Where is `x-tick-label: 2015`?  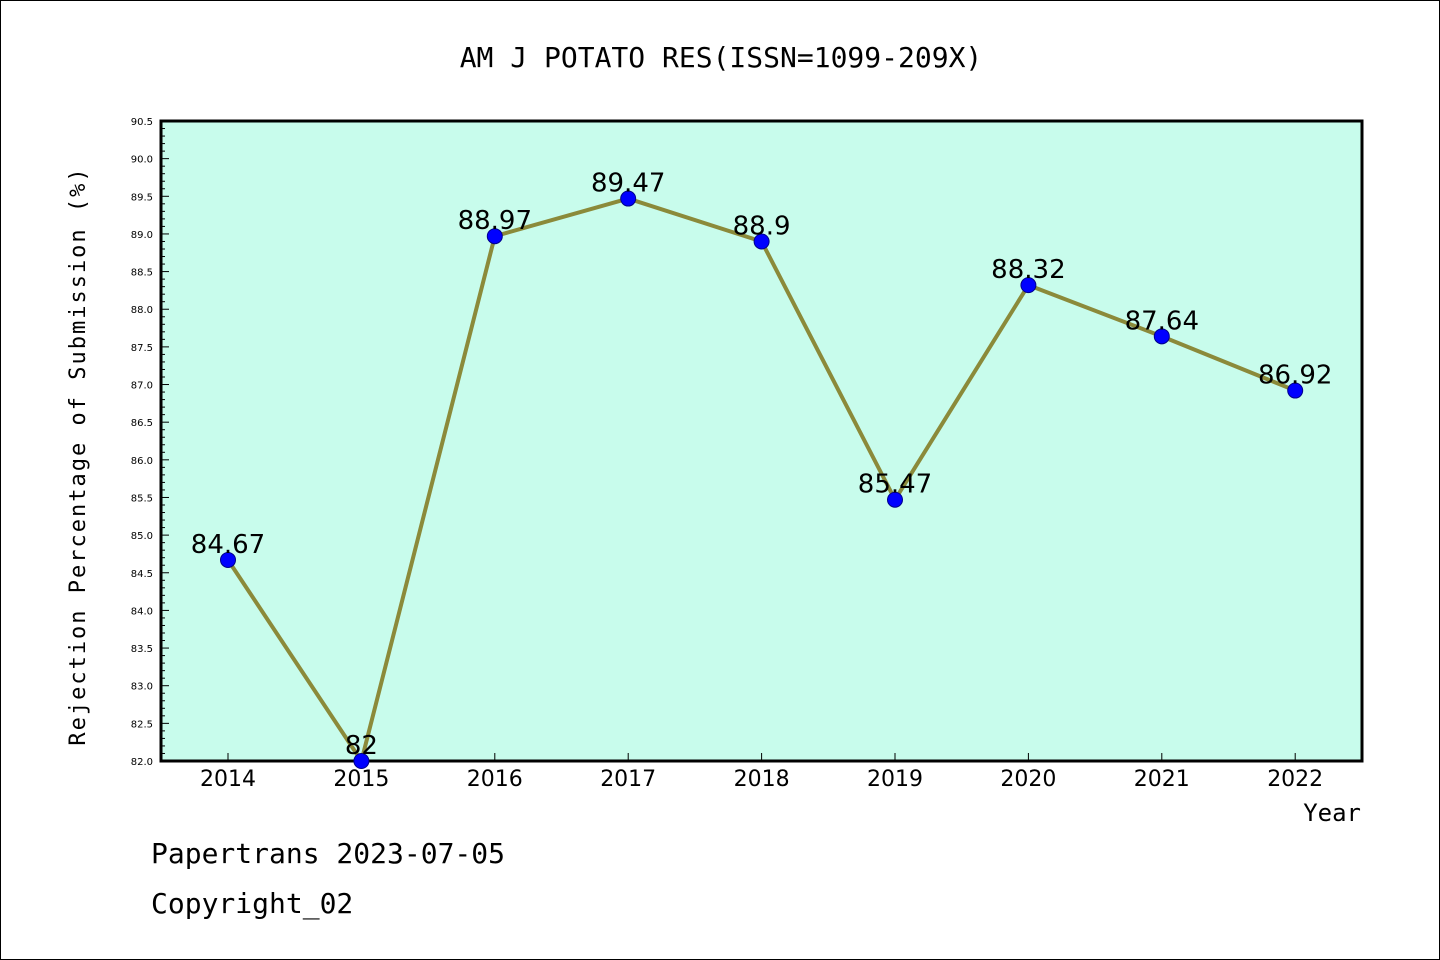 x-tick-label: 2015 is located at coordinates (361, 779).